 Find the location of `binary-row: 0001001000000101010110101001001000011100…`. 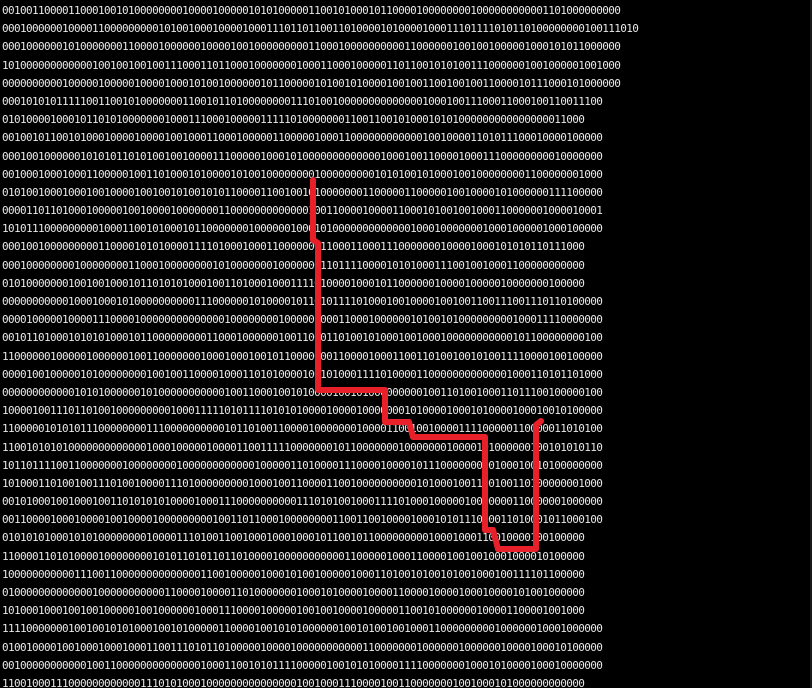

binary-row: 0001001000000101010110101001001000011100… is located at coordinates (302, 156).